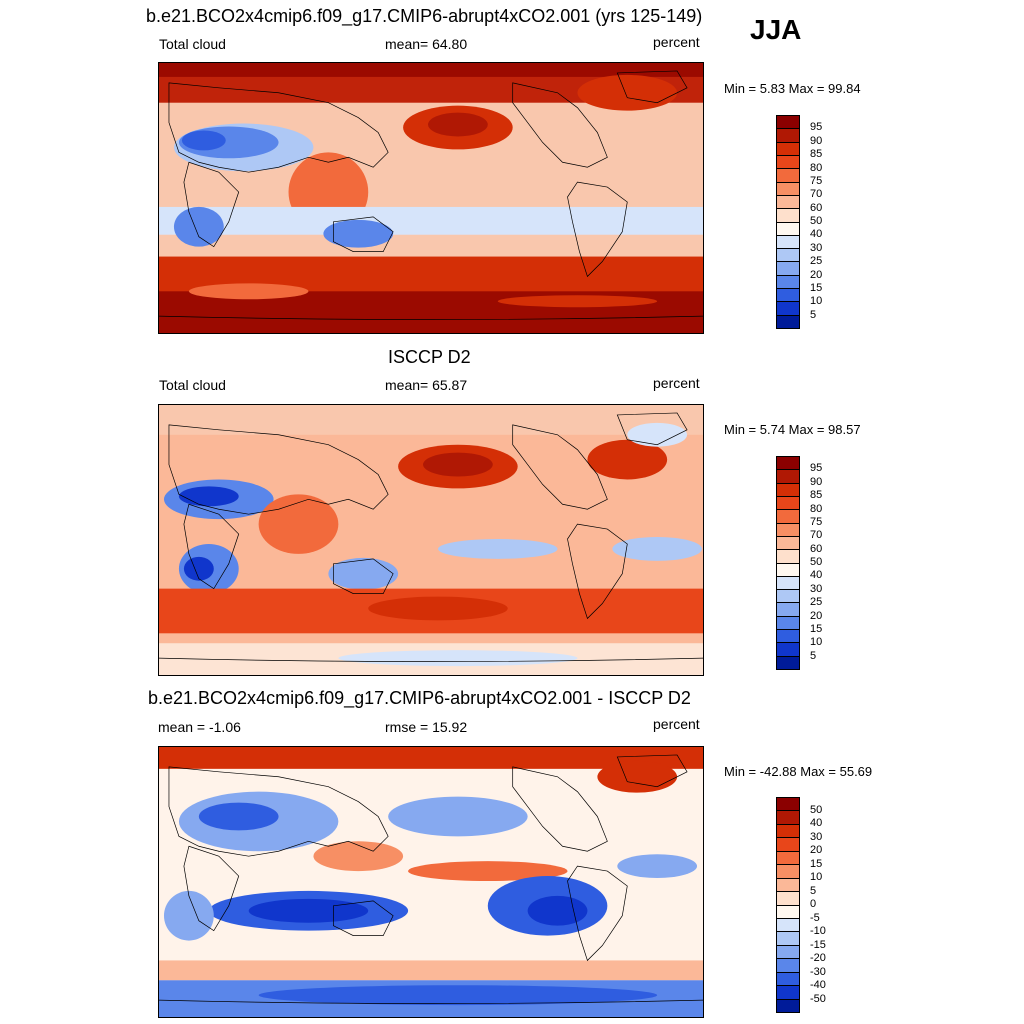 The height and width of the screenshot is (1024, 1024). I want to click on colorbar-tick-label: -10, so click(818, 931).